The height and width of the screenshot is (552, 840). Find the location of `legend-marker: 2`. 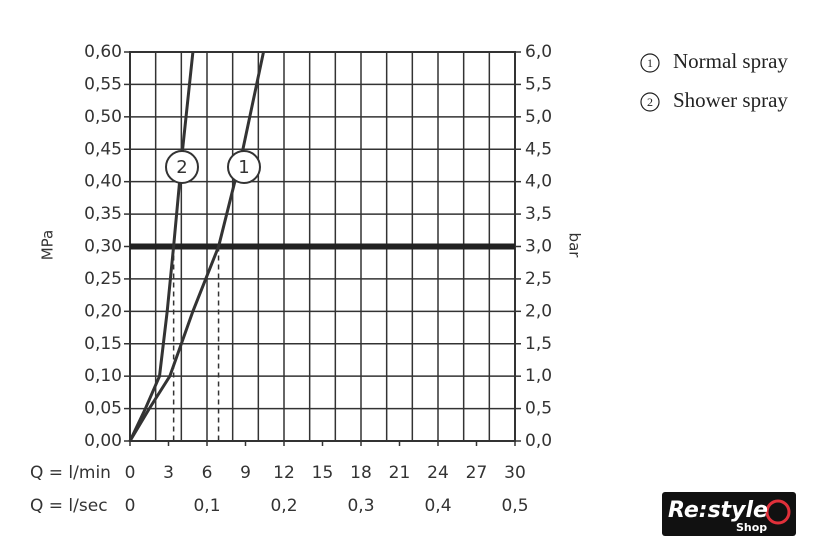

legend-marker: 2 is located at coordinates (650, 102).